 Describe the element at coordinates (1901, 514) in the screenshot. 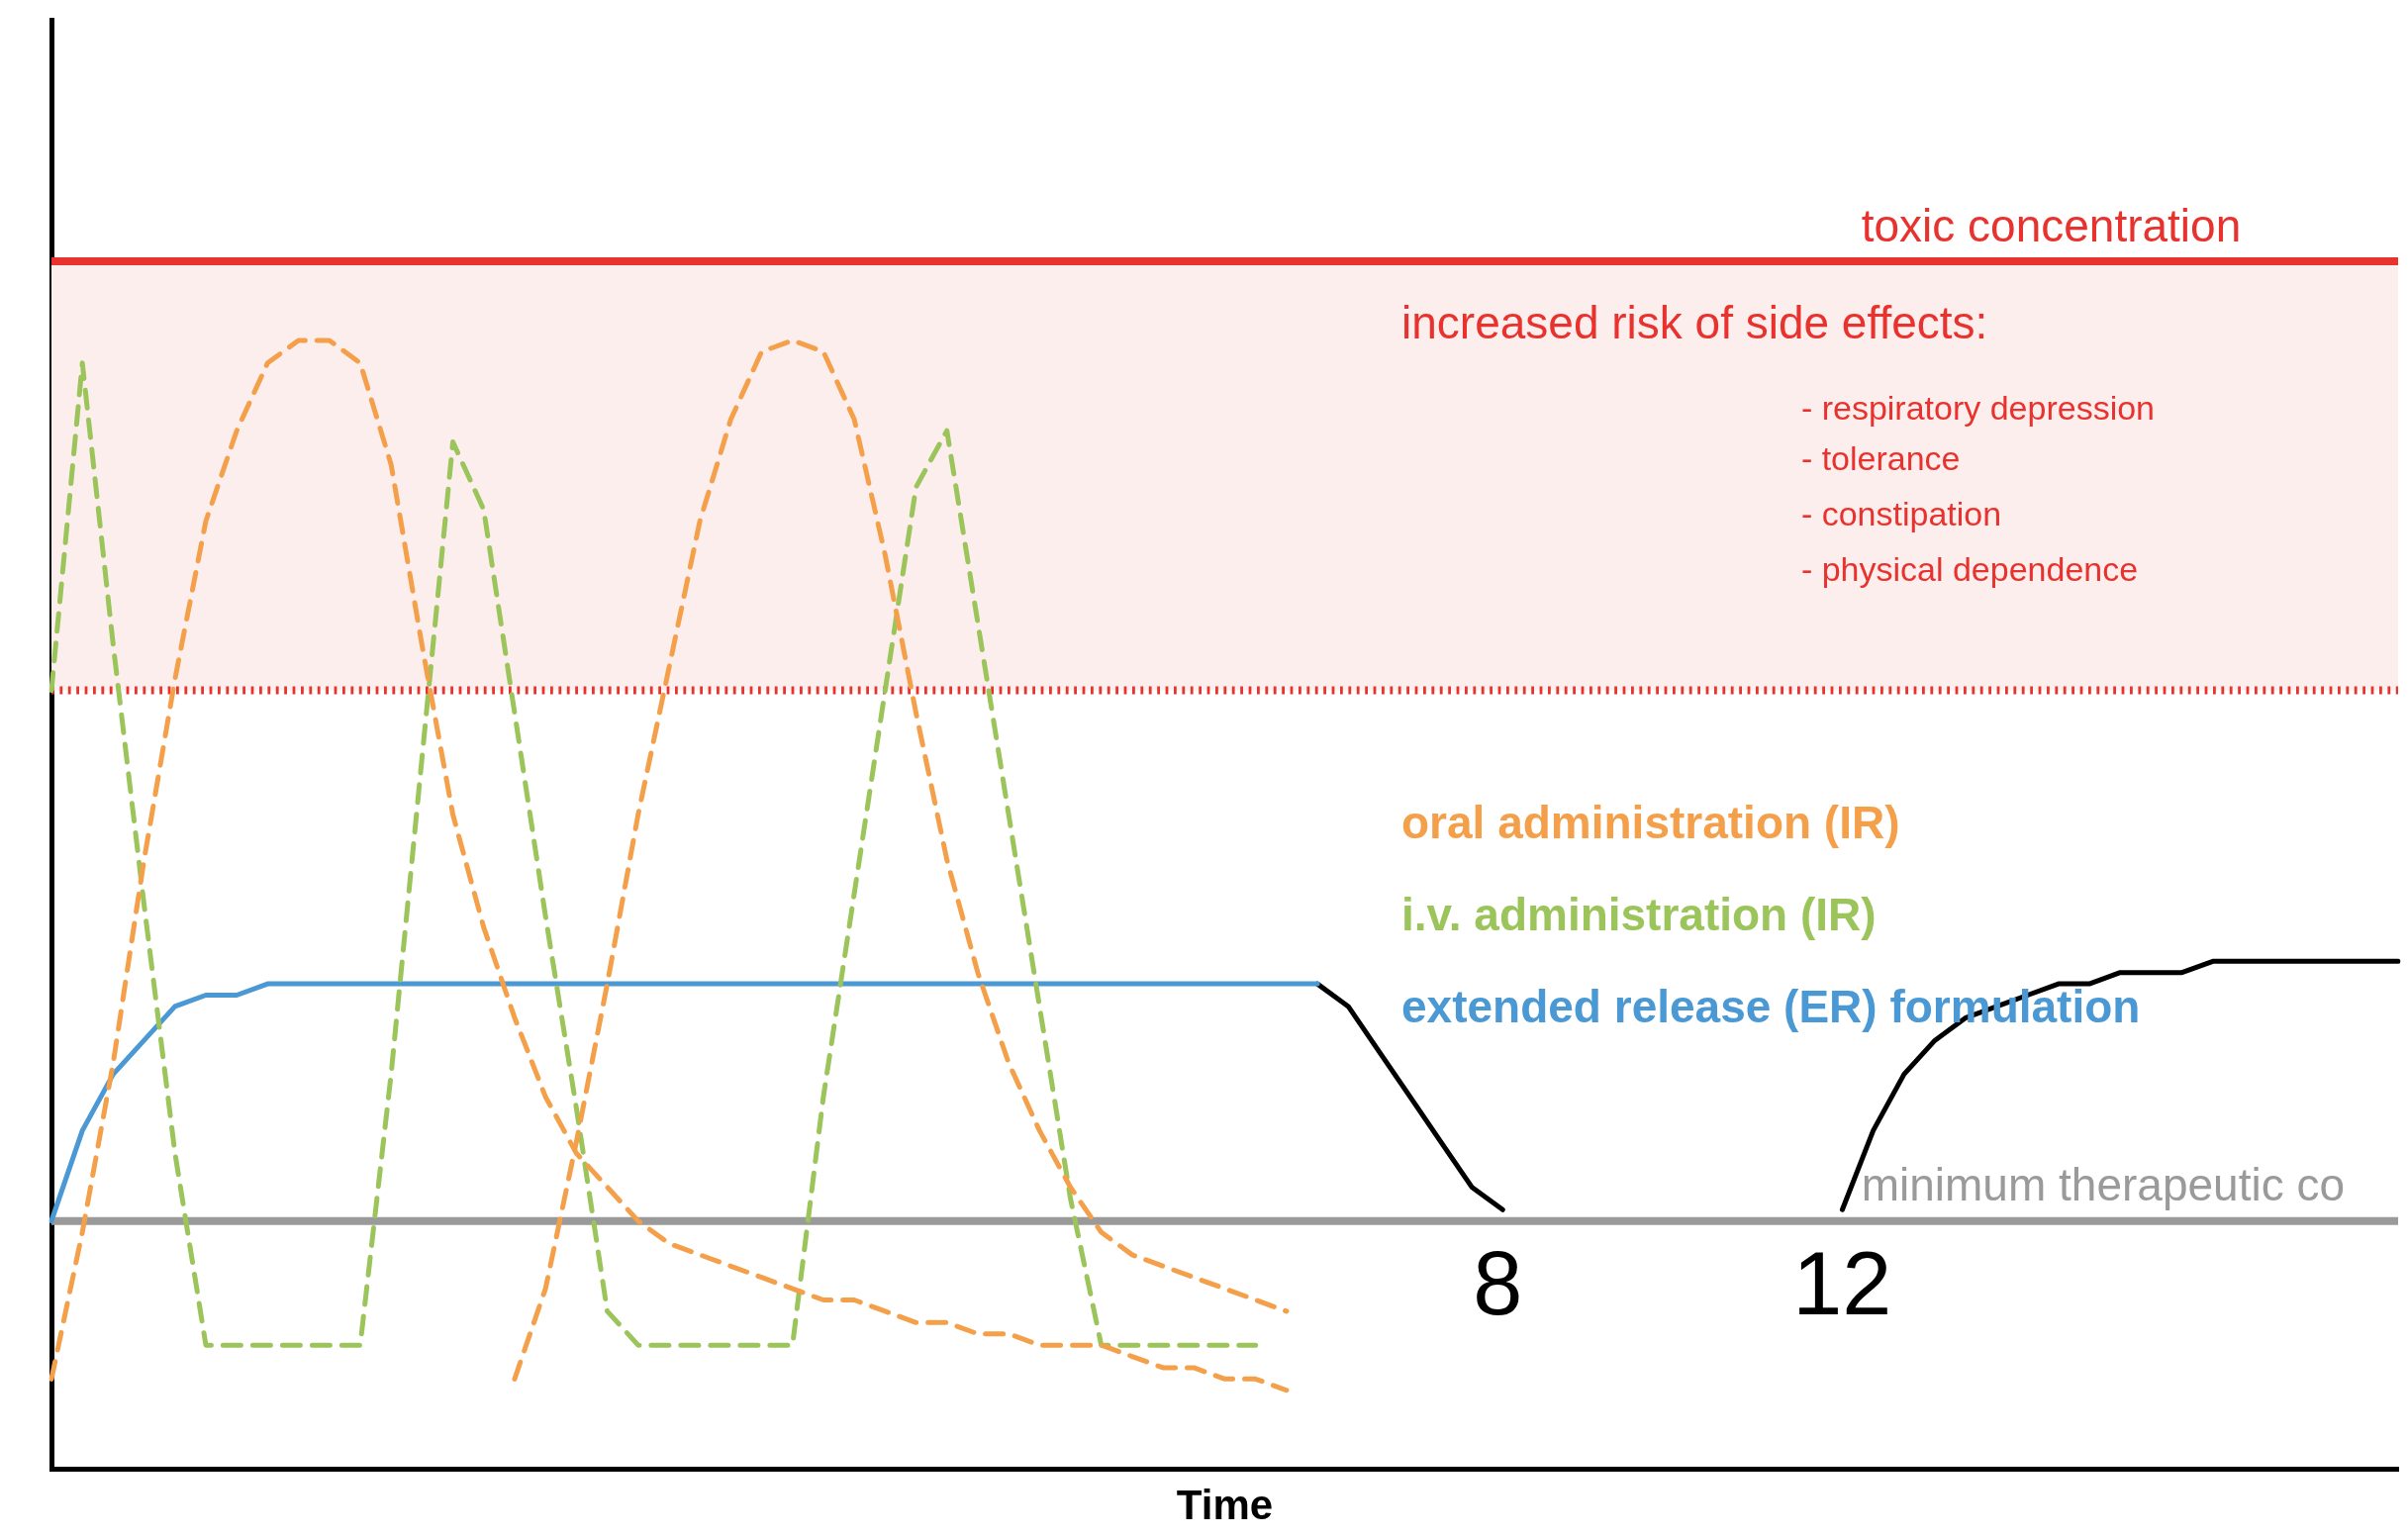

I see `annotation: - constipation` at that location.